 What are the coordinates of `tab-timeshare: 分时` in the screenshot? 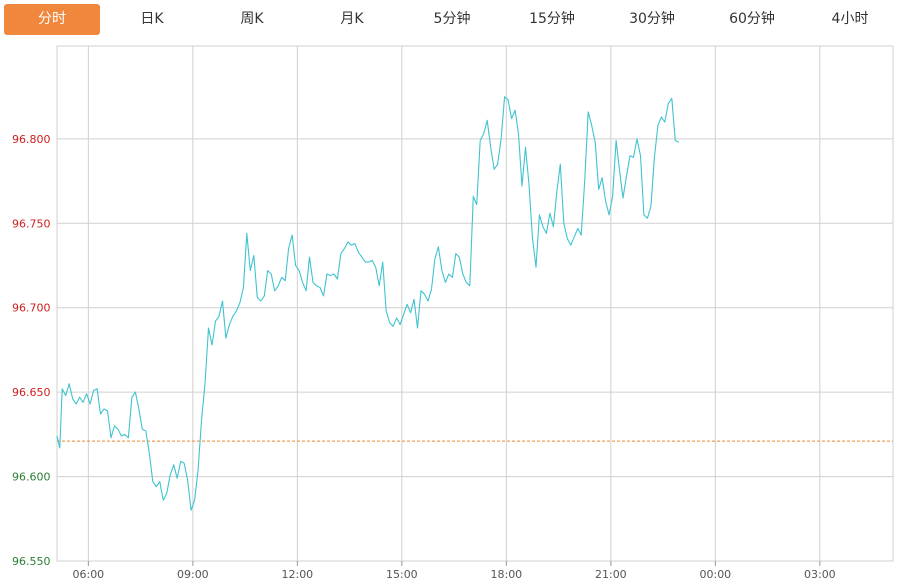 It's located at (52, 19).